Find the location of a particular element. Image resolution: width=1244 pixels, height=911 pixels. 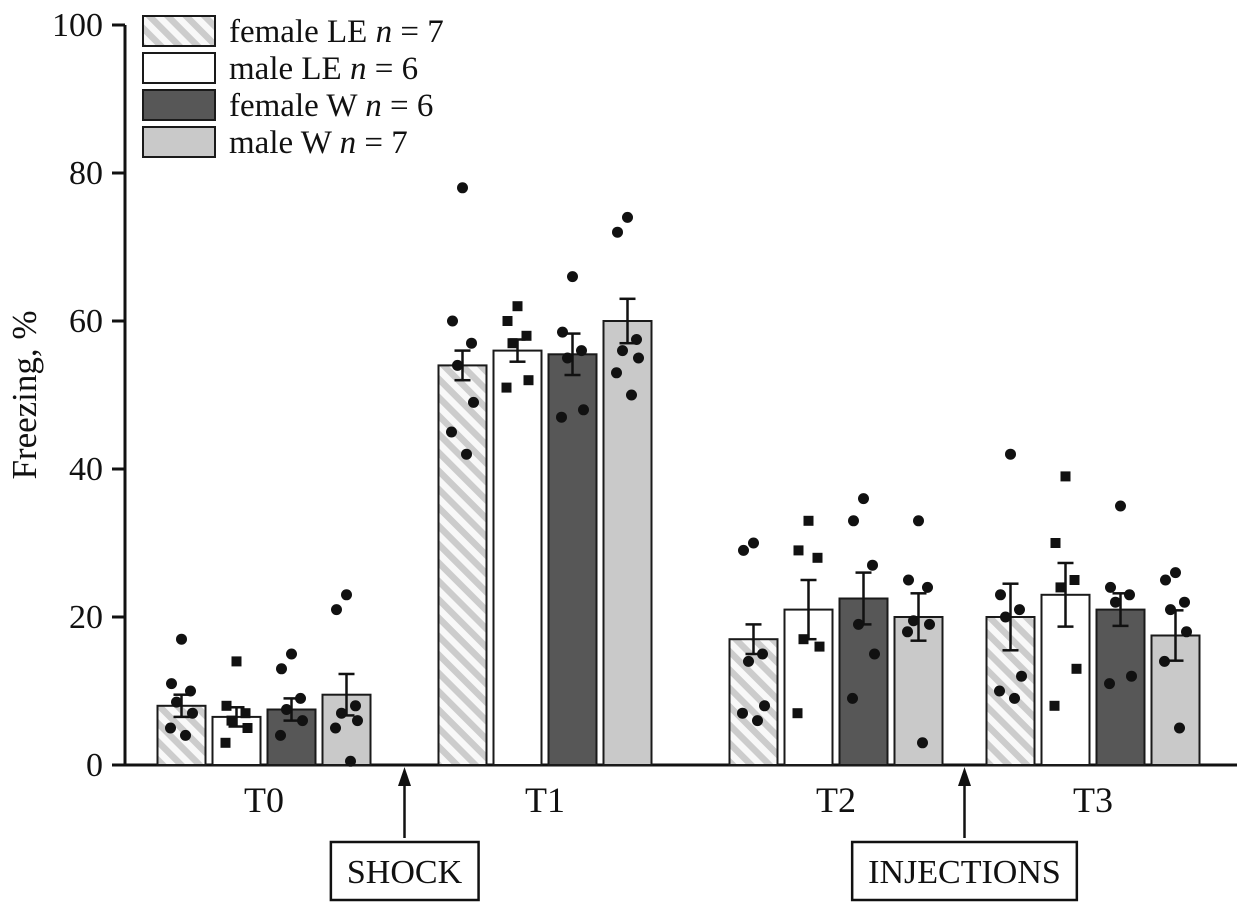

y-tick-label: 0 is located at coordinates (94, 765).